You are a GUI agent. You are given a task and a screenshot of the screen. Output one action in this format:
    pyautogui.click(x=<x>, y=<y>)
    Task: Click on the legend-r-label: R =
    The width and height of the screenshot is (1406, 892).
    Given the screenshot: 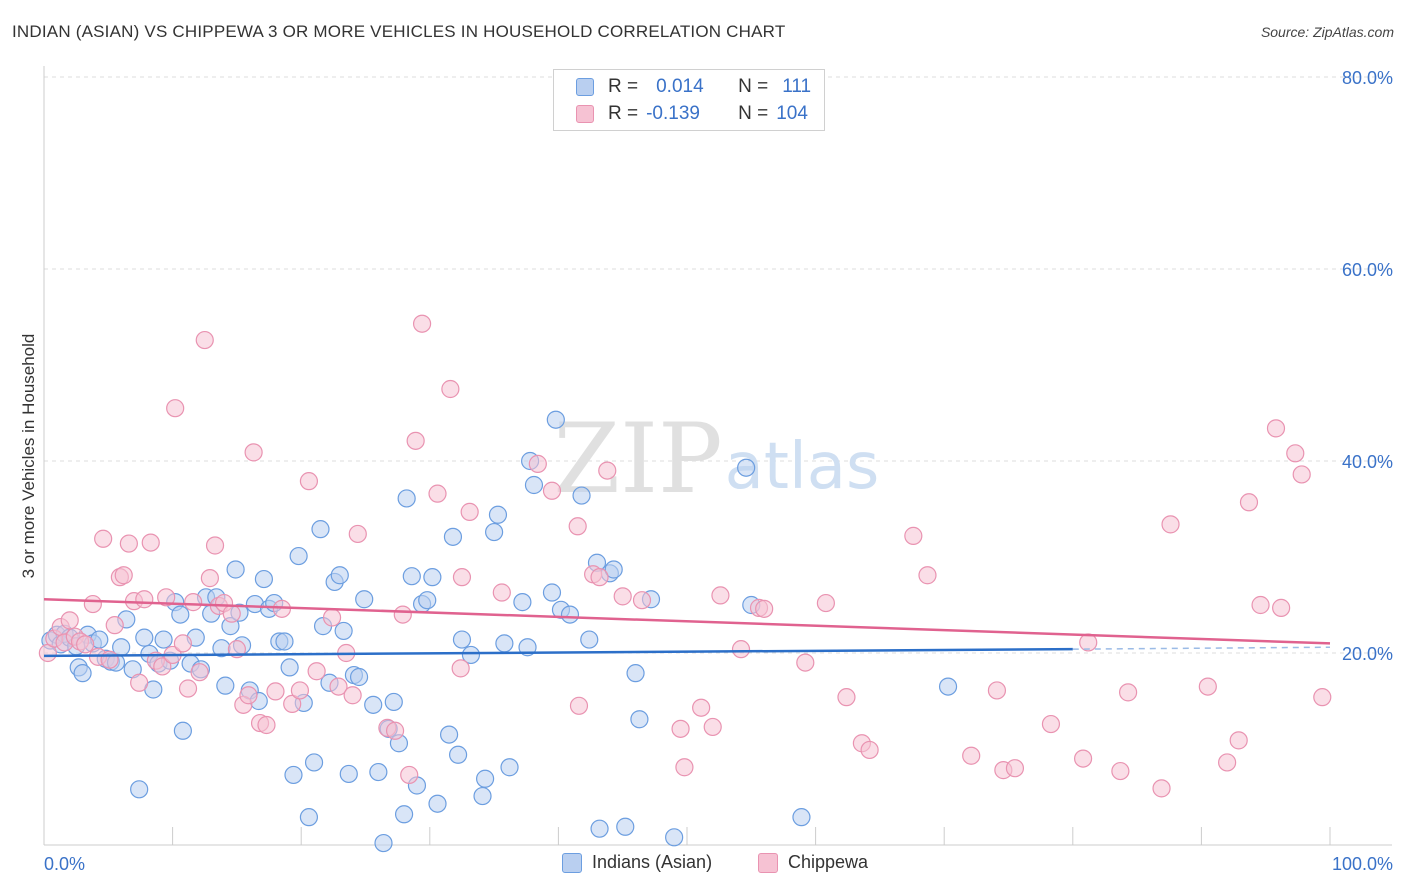 What is the action you would take?
    pyautogui.click(x=623, y=113)
    